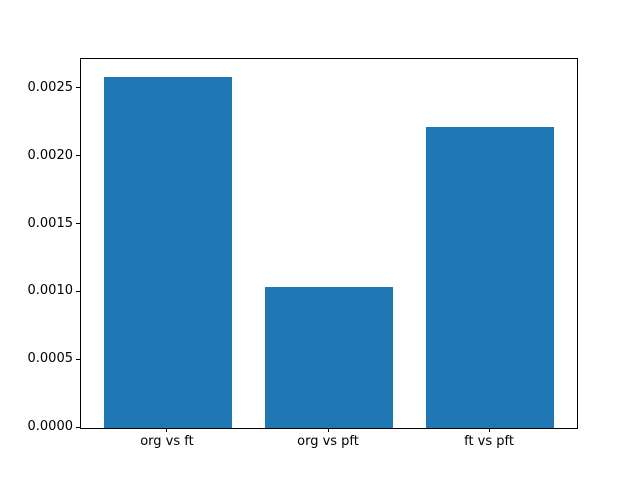  Describe the element at coordinates (50, 87) in the screenshot. I see `y-tick-label: 0.0025` at that location.